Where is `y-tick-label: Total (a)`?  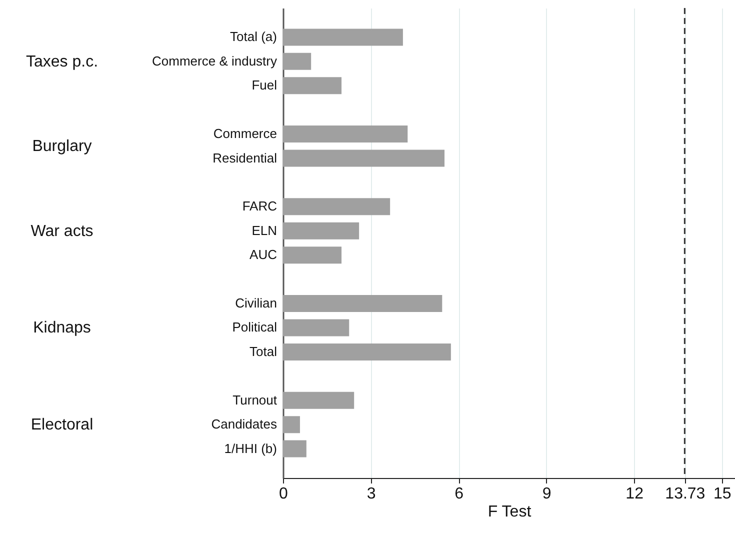
y-tick-label: Total (a) is located at coordinates (253, 36).